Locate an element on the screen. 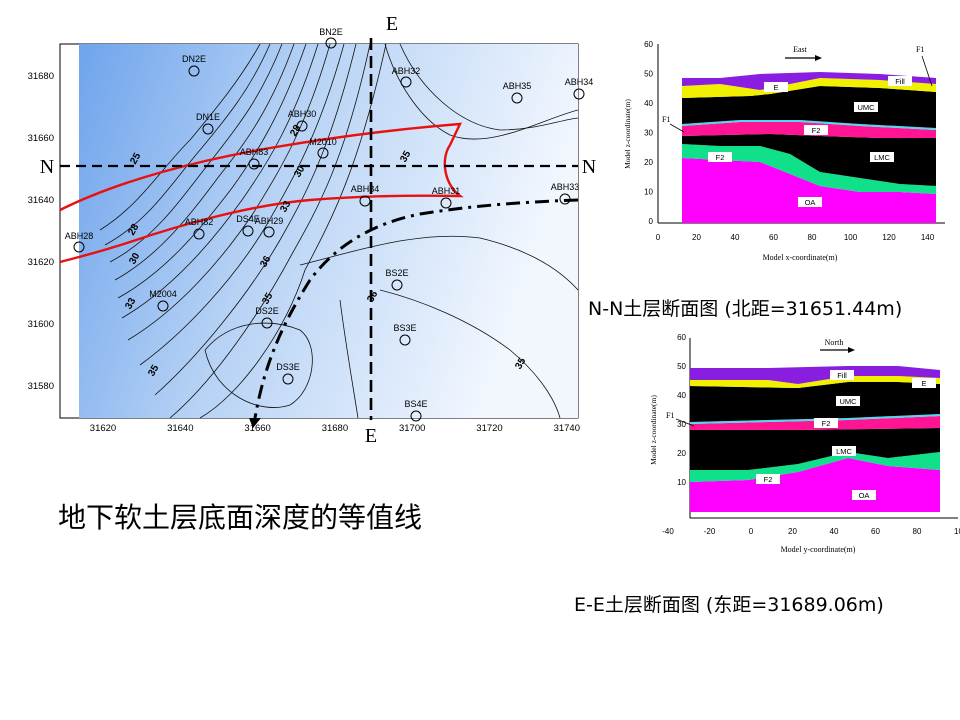 This screenshot has width=960, height=720. borehole-label: BN2E is located at coordinates (331, 32).